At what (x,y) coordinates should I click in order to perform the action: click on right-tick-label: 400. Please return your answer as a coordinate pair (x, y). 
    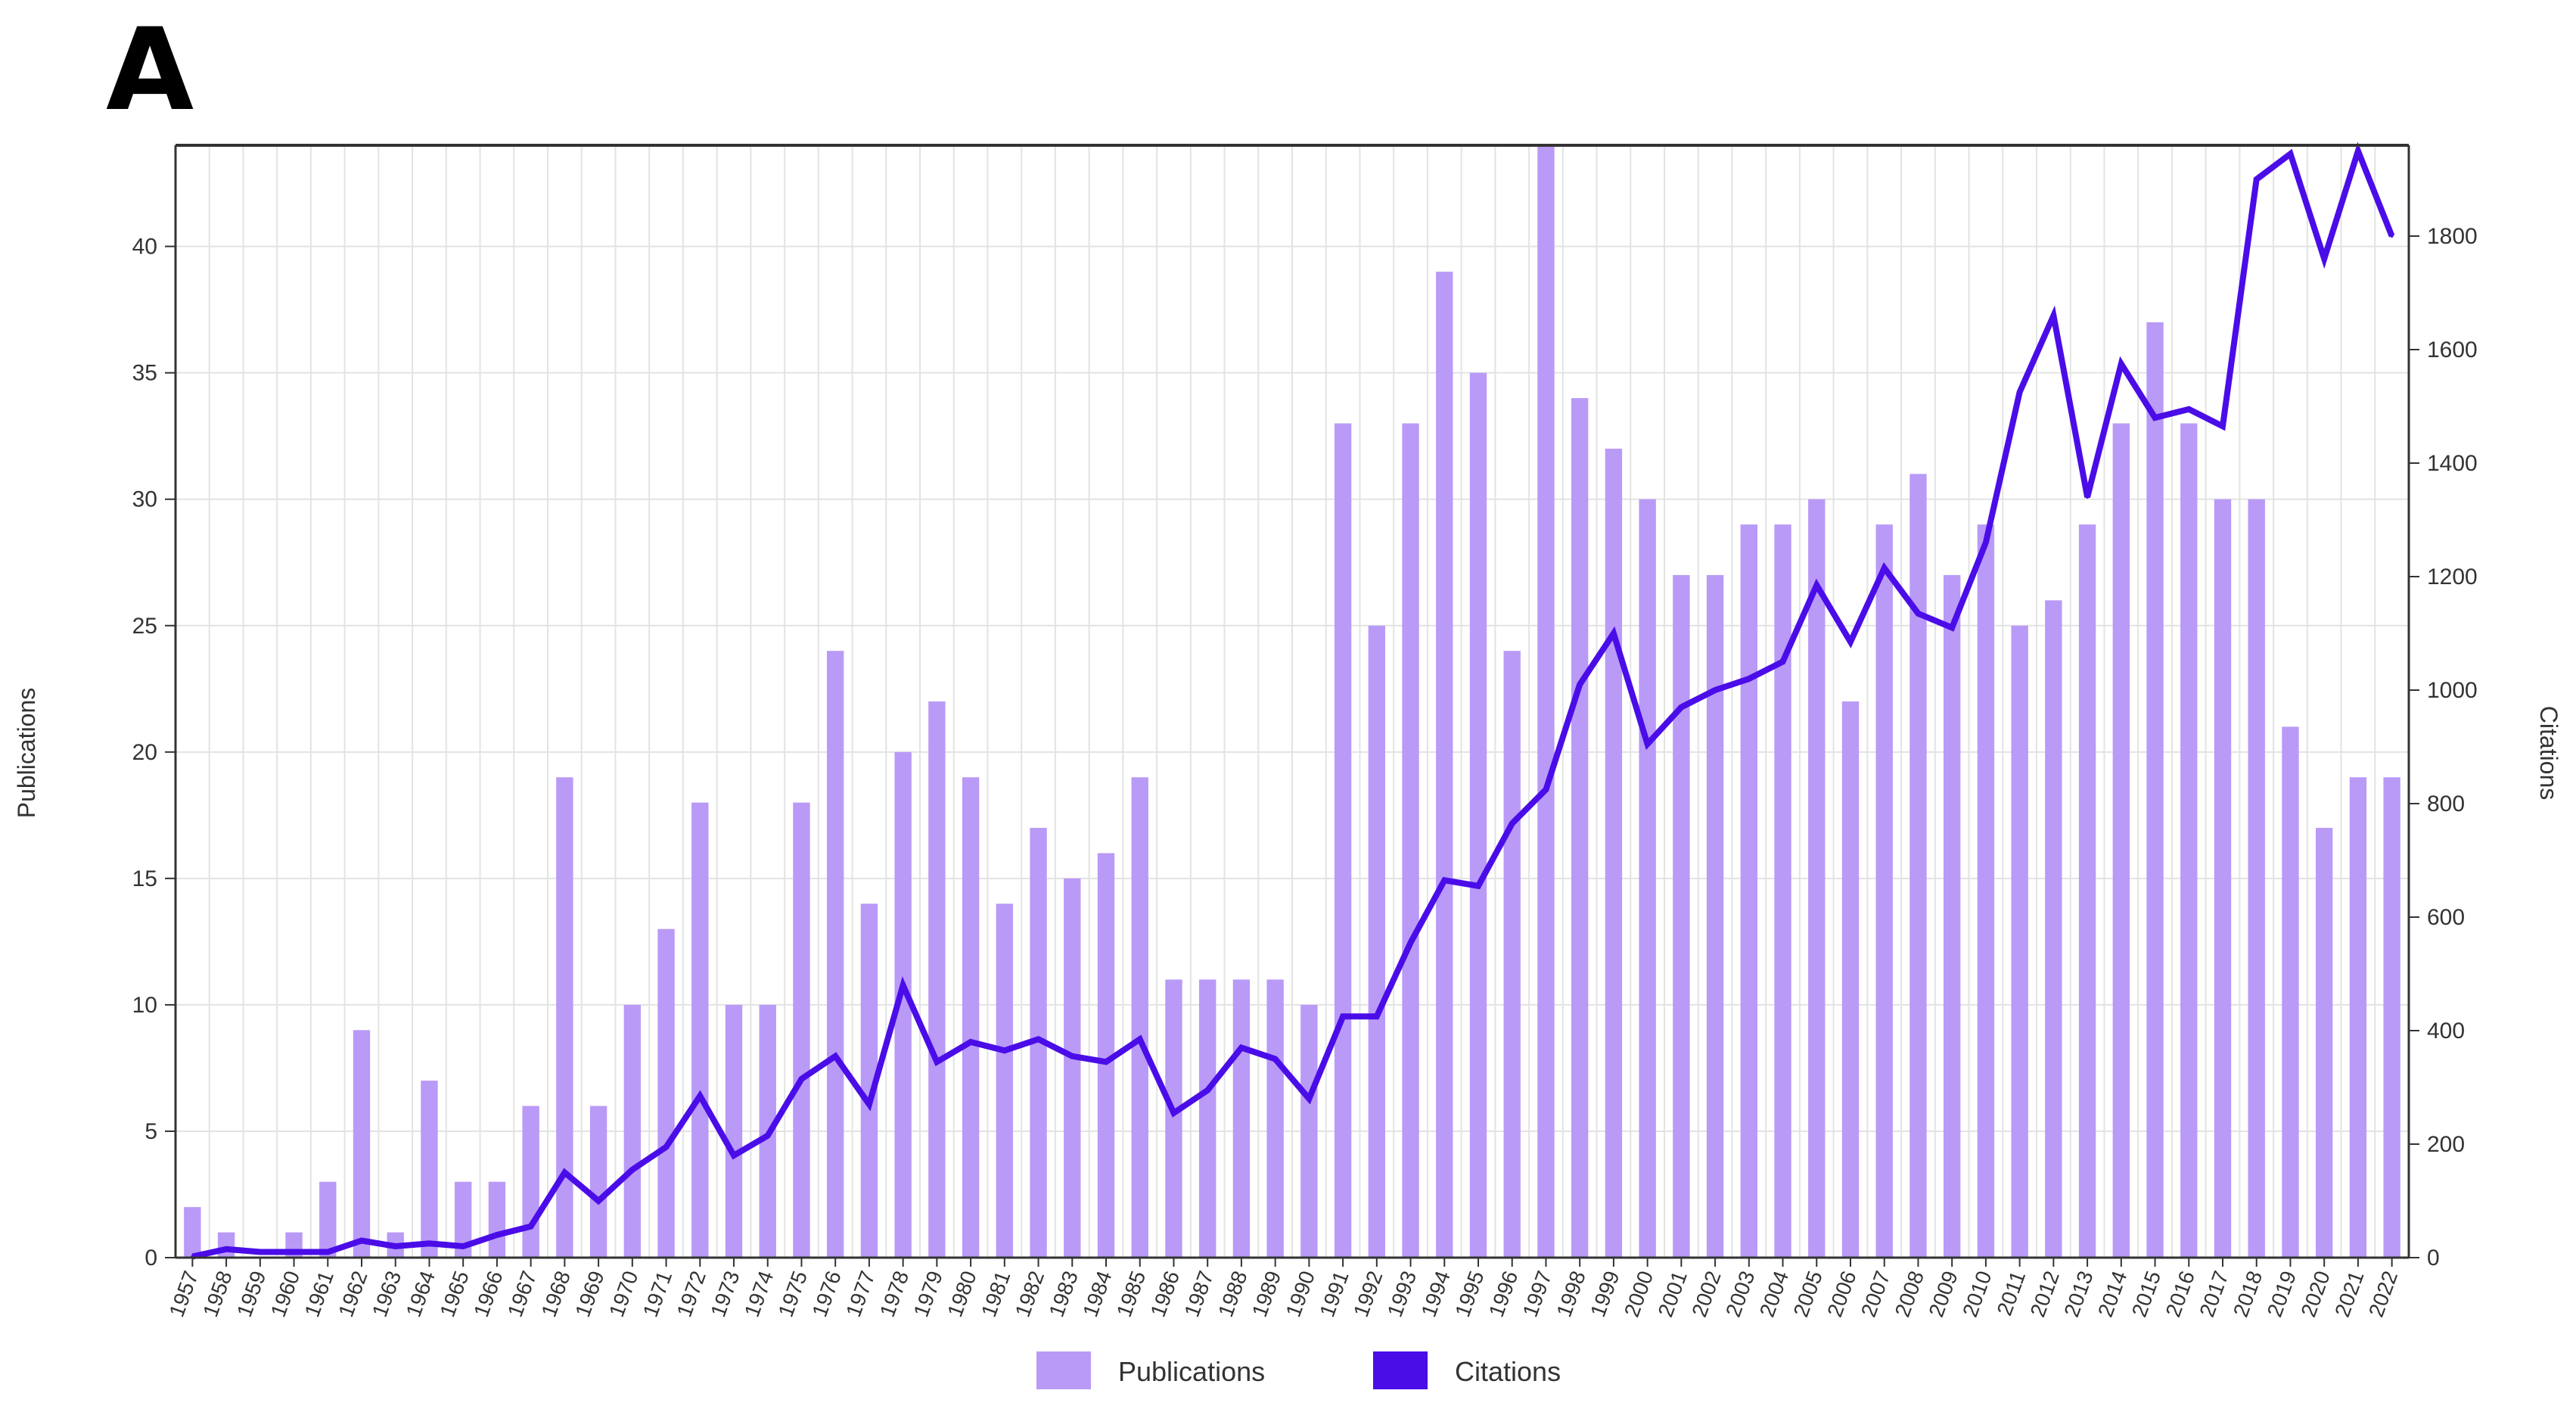
    Looking at the image, I should click on (2446, 1031).